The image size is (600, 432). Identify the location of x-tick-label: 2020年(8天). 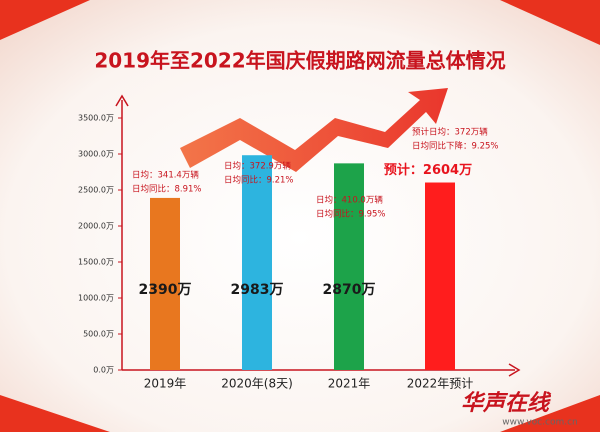
(257, 384).